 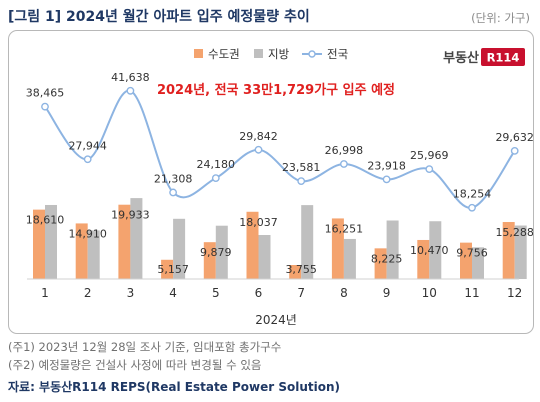 What do you see at coordinates (258, 53) in the screenshot?
I see `legend-swatch-jibang` at bounding box center [258, 53].